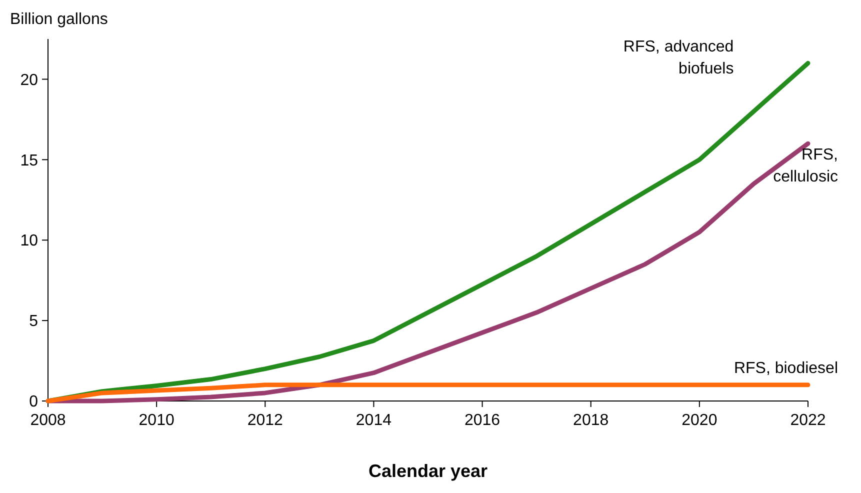  What do you see at coordinates (29, 241) in the screenshot?
I see `y-tick-label: 10` at bounding box center [29, 241].